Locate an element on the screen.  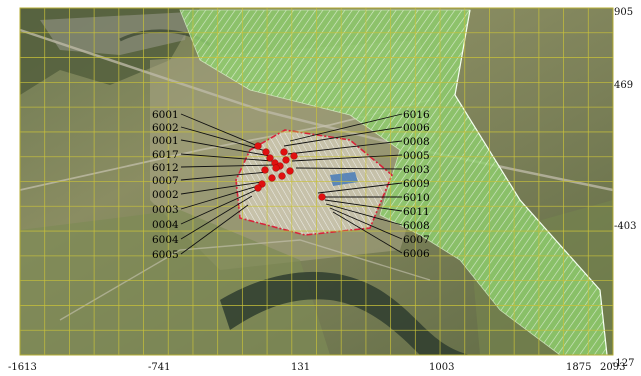
source-label: 6010 is located at coordinates (416, 198).